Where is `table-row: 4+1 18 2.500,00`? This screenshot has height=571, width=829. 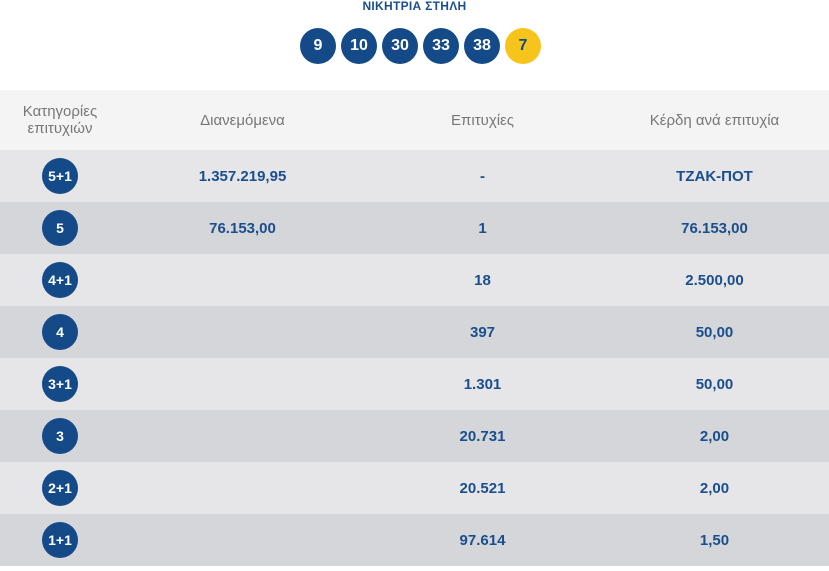 table-row: 4+1 18 2.500,00 is located at coordinates (414, 280).